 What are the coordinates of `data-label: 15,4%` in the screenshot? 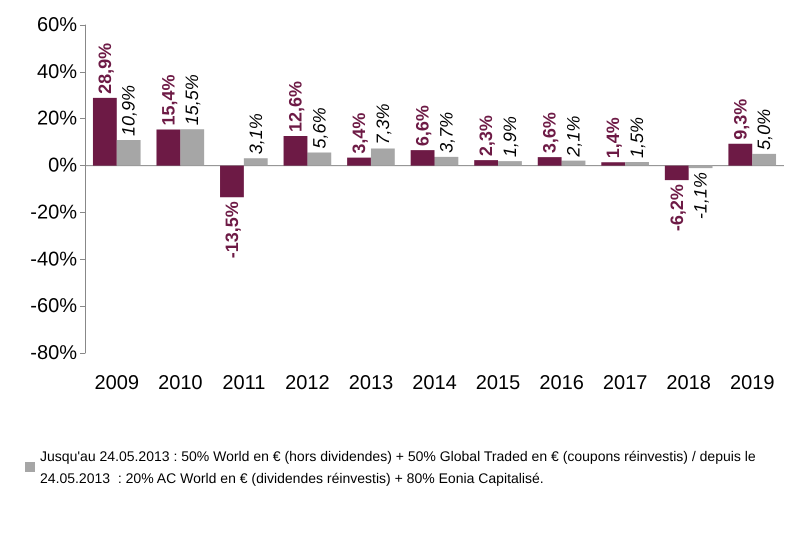 It's located at (168, 100).